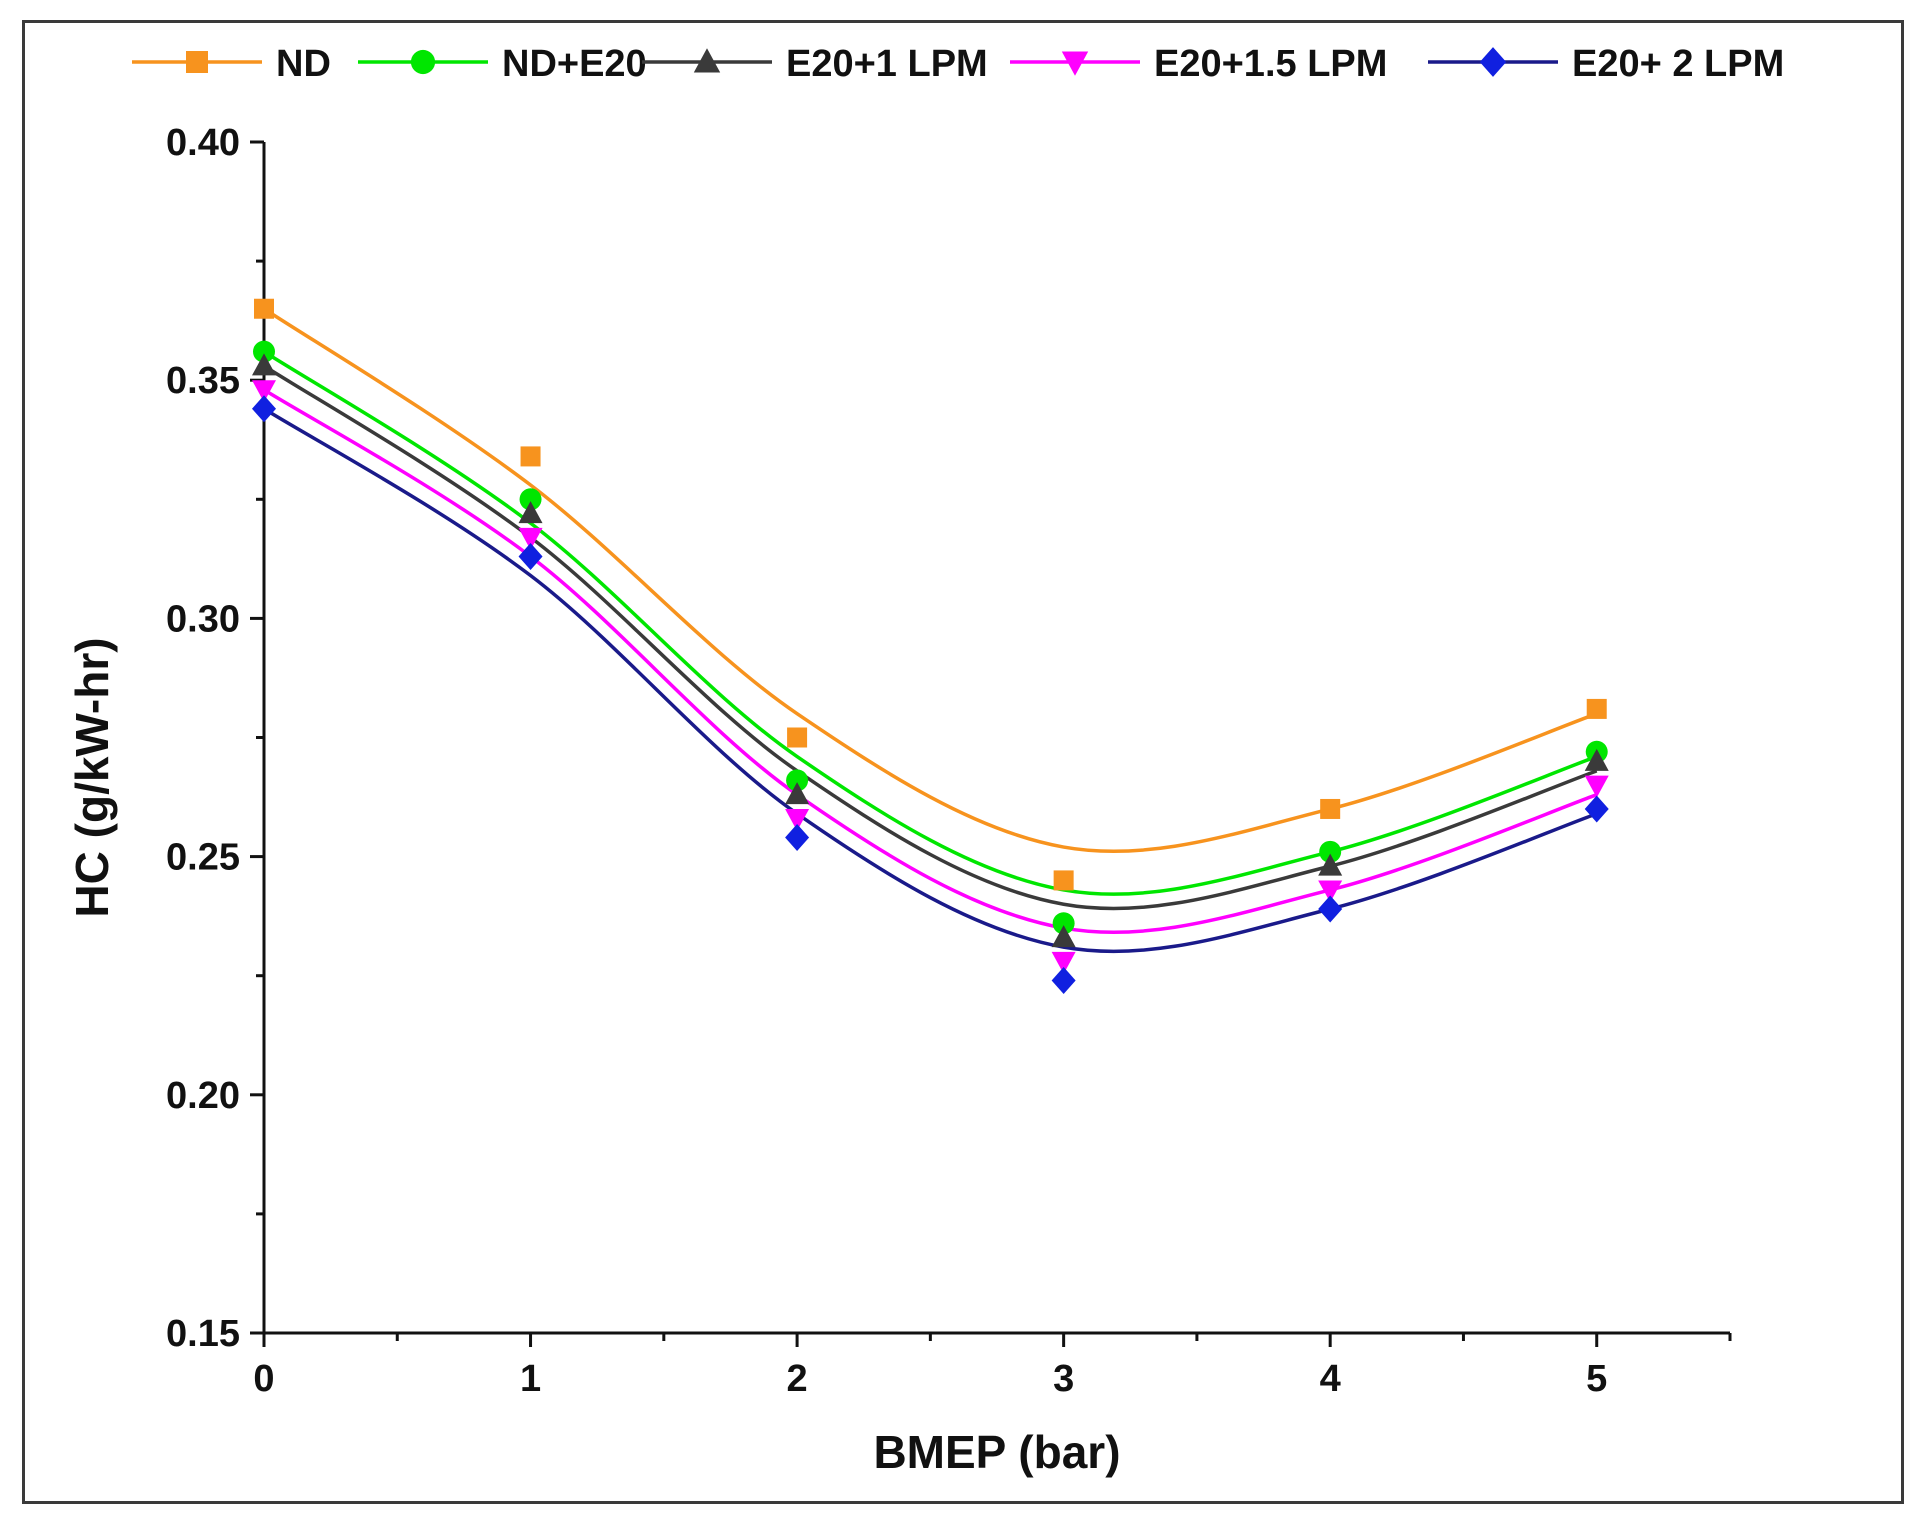 The width and height of the screenshot is (1929, 1525). Describe the element at coordinates (263, 1379) in the screenshot. I see `x-tick-label: 0` at that location.